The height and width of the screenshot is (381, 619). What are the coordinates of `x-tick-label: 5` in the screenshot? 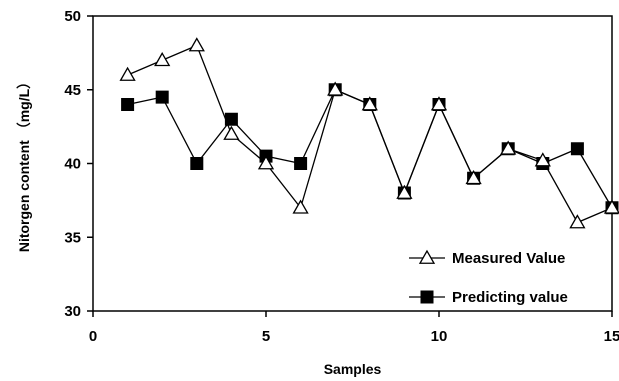 It's located at (266, 336).